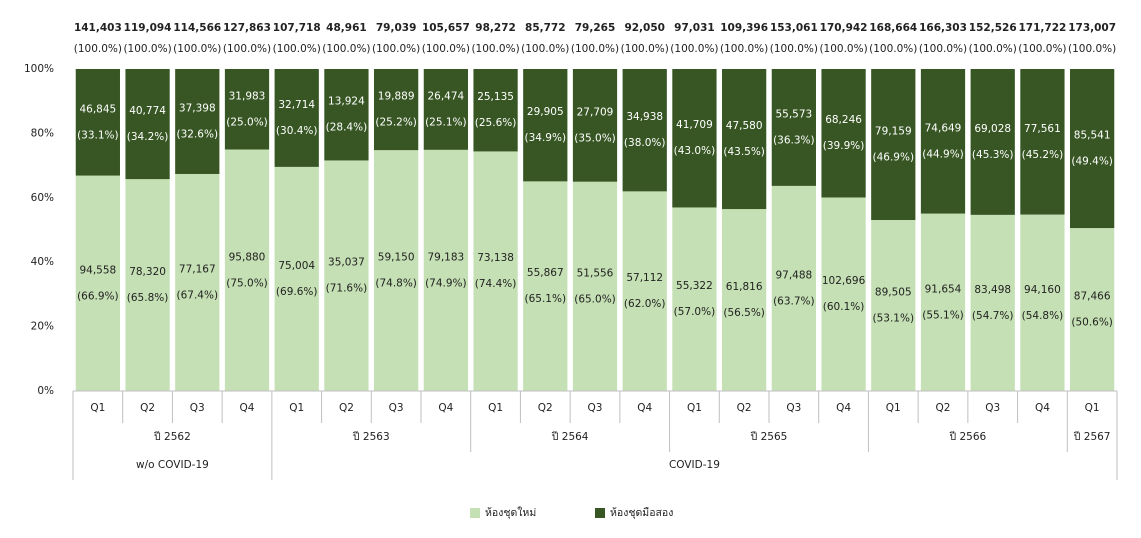 Image resolution: width=1141 pixels, height=538 pixels. I want to click on value-label: (33.1%), so click(98, 135).